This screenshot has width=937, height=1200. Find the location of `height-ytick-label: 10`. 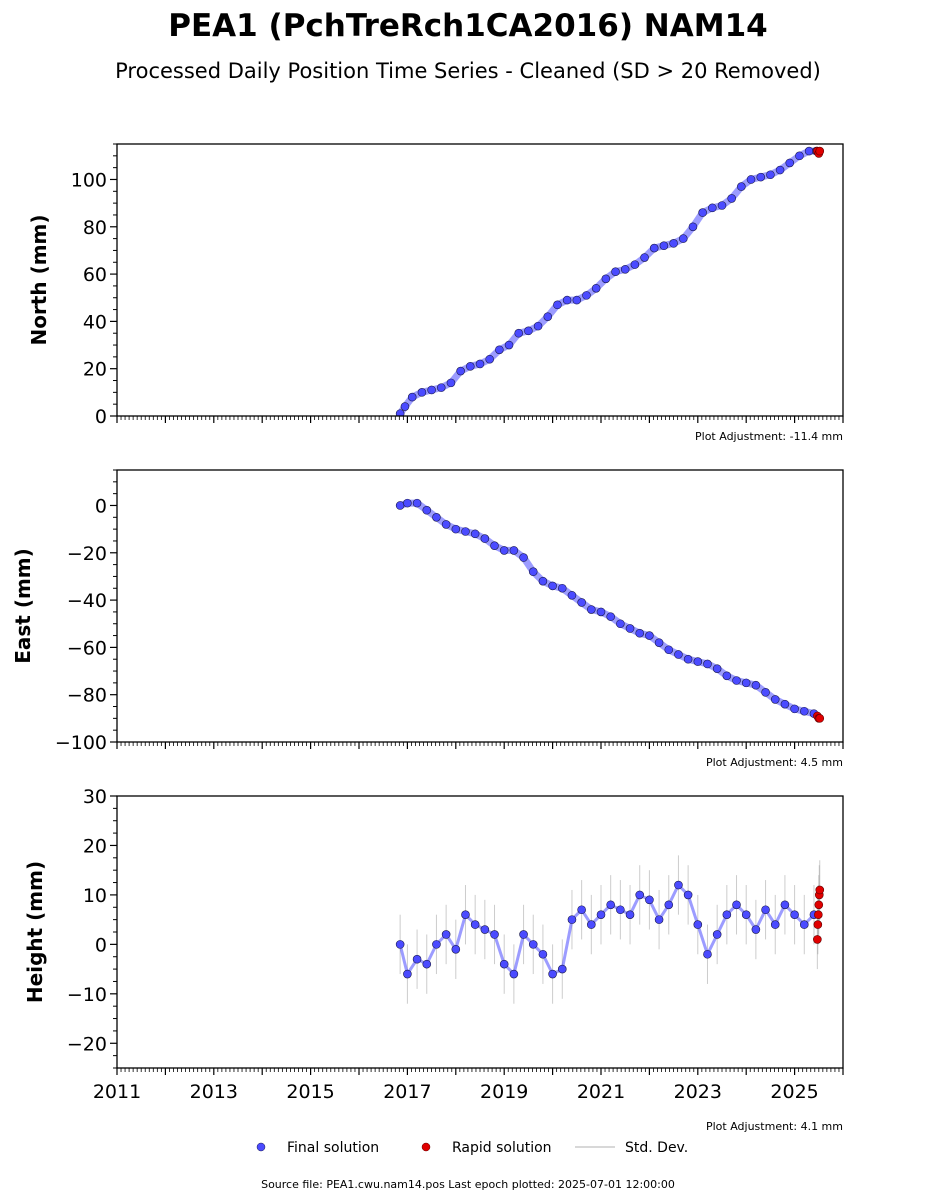

height-ytick-label: 10 is located at coordinates (95, 896).